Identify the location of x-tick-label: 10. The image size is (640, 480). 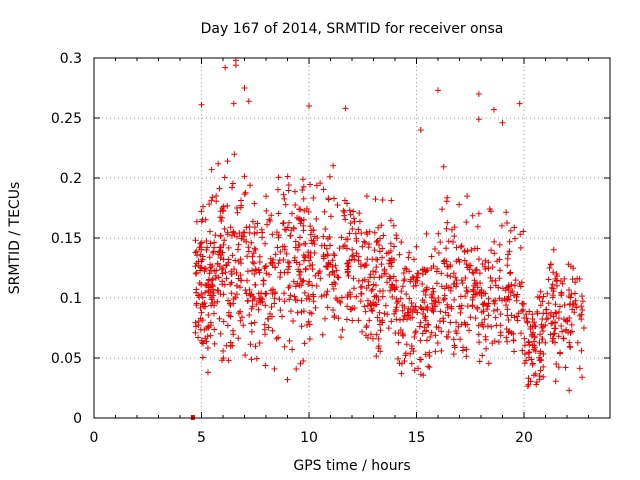
(309, 438).